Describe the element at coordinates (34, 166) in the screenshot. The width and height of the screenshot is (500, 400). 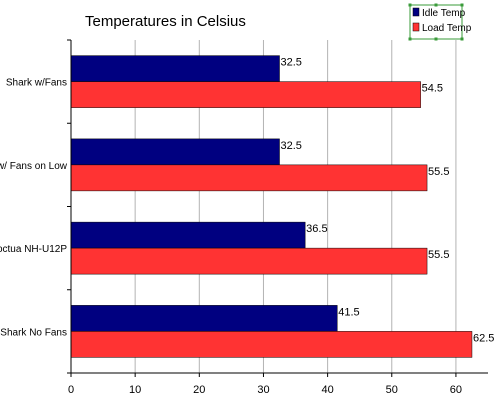
I see `category-label: Shark w/ Fans on Low` at that location.